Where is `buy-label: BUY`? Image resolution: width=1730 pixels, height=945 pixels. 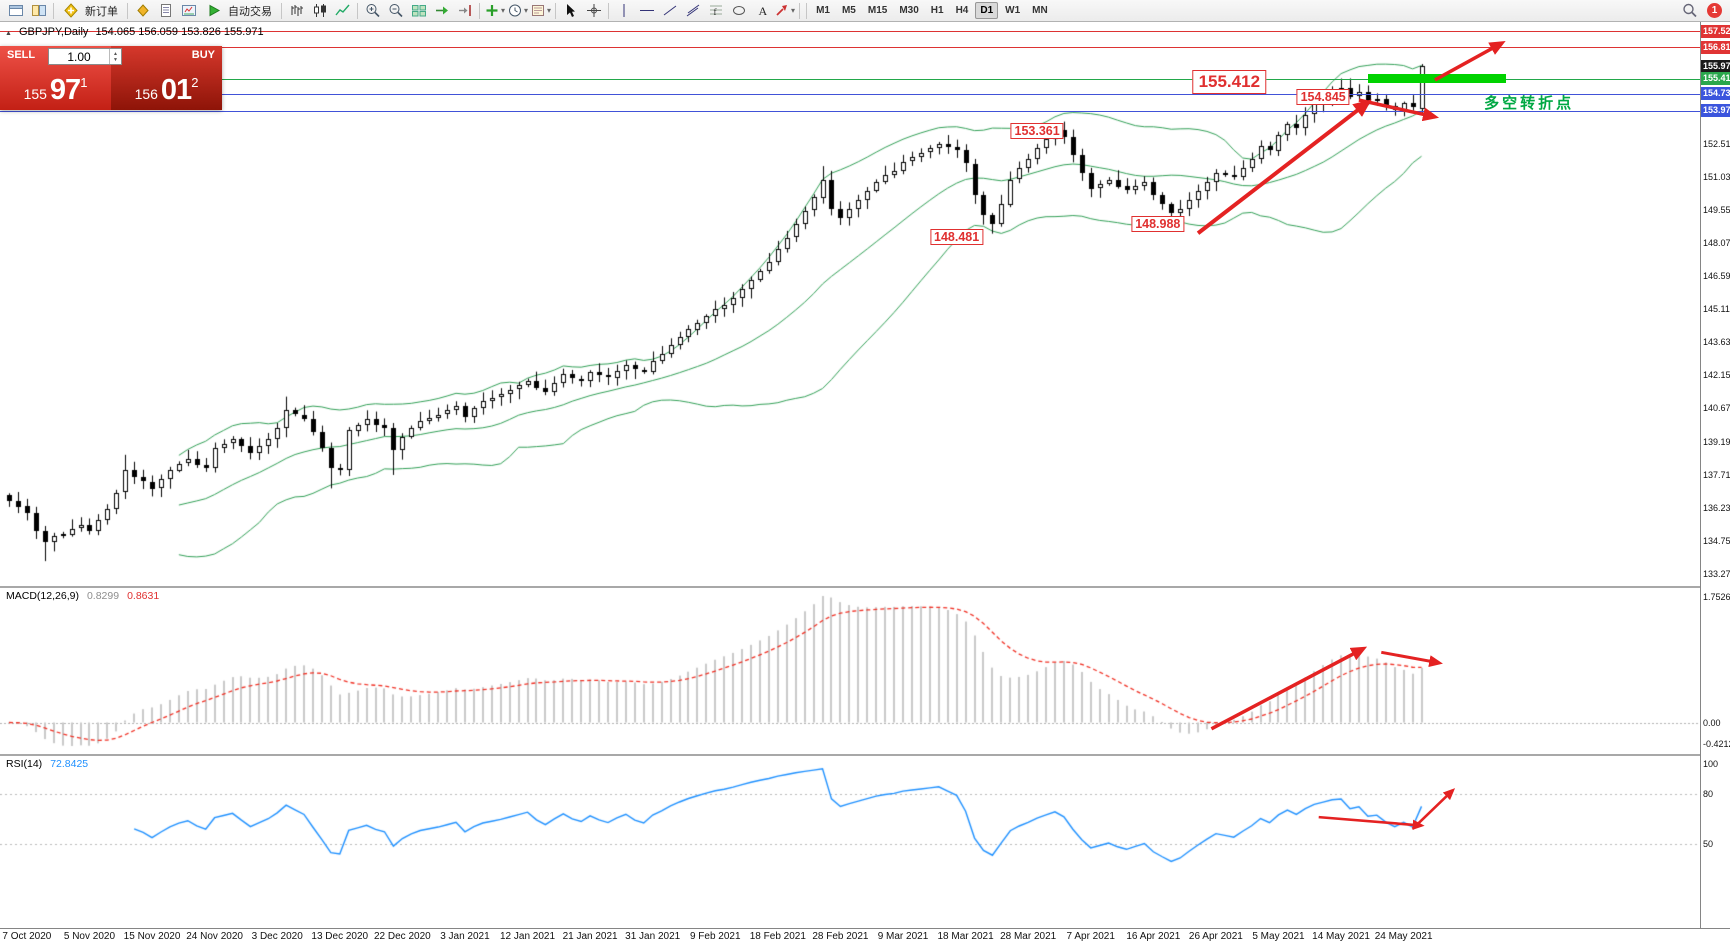 buy-label: BUY is located at coordinates (203, 55).